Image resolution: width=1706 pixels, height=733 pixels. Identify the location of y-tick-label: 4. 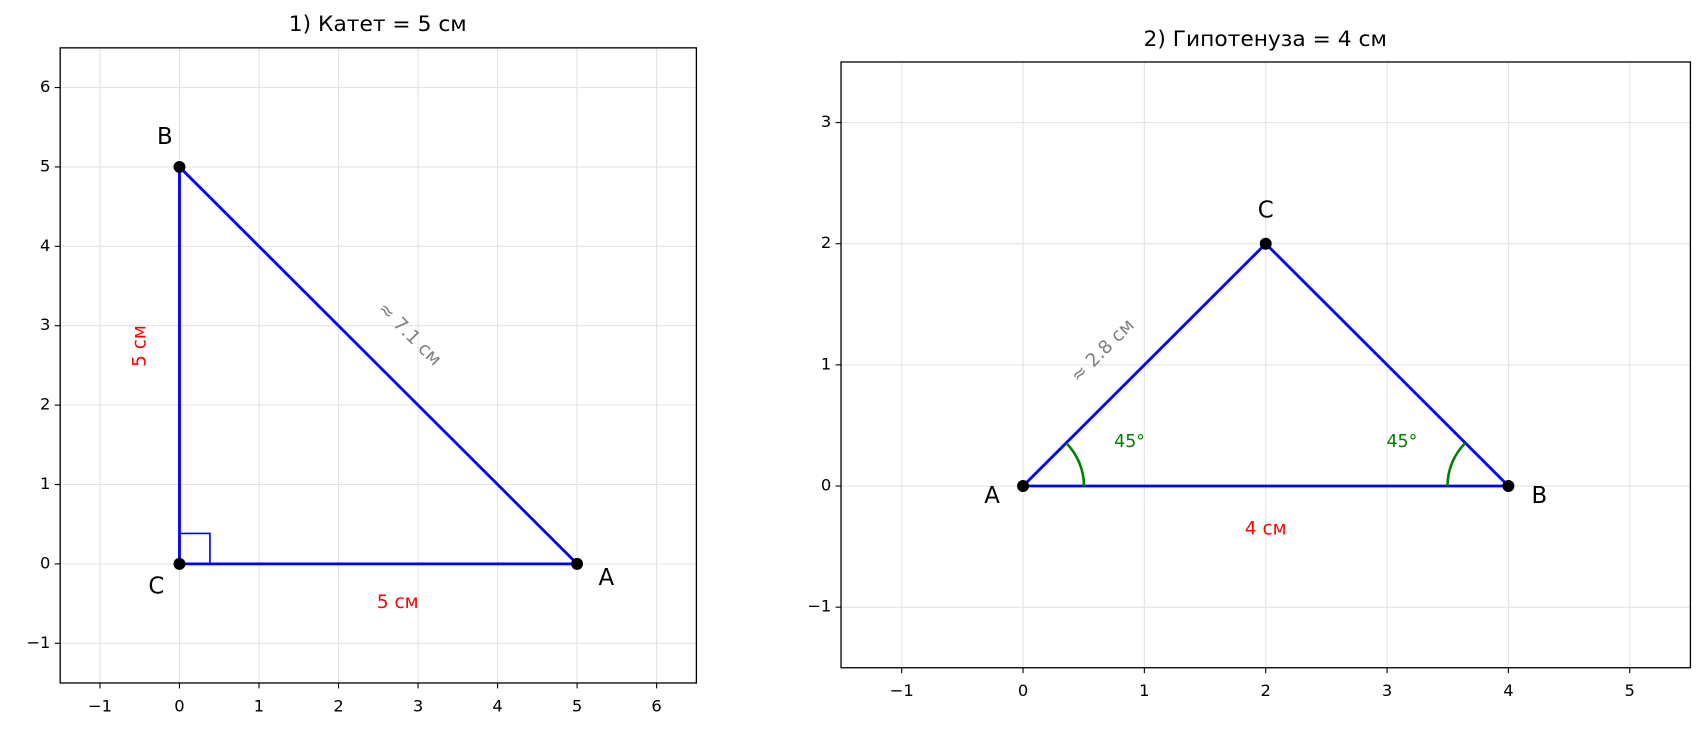
(45, 245).